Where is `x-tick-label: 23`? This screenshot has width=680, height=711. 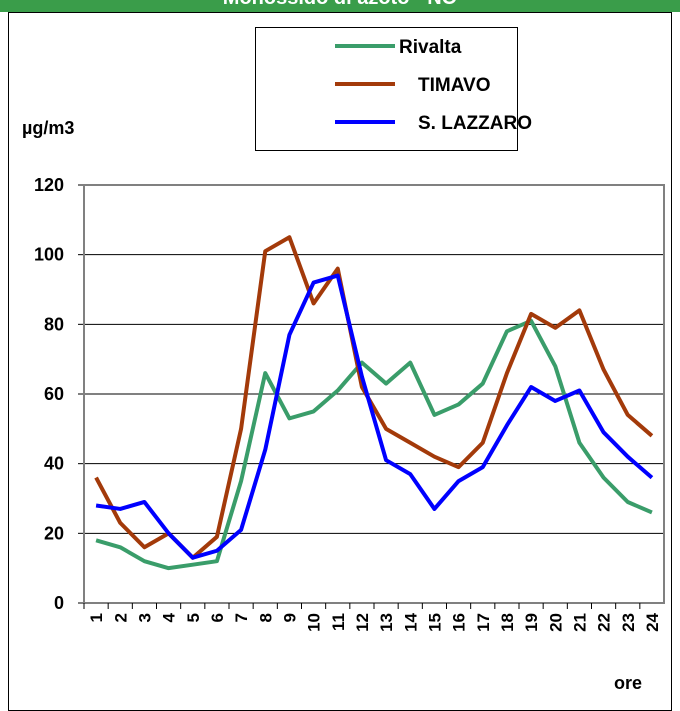
x-tick-label: 23 is located at coordinates (628, 622).